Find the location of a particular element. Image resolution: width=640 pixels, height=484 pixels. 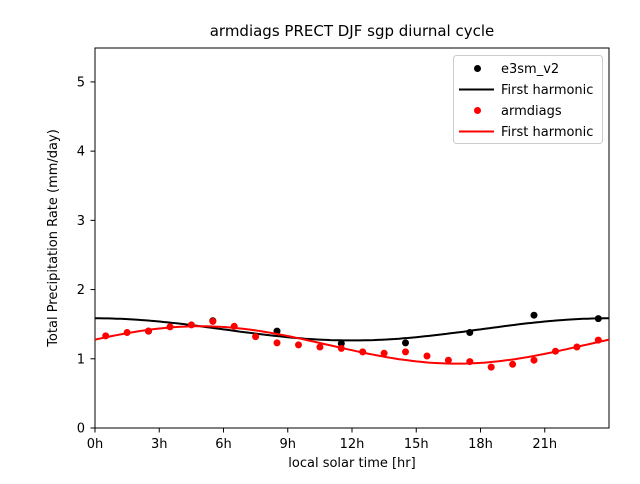

e3sm_v2-points is located at coordinates (373, 329).